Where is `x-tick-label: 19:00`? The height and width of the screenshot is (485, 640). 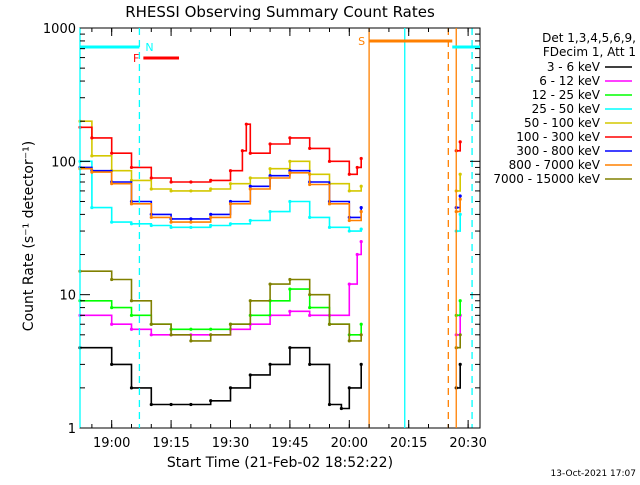 x-tick-label: 19:00 is located at coordinates (111, 443).